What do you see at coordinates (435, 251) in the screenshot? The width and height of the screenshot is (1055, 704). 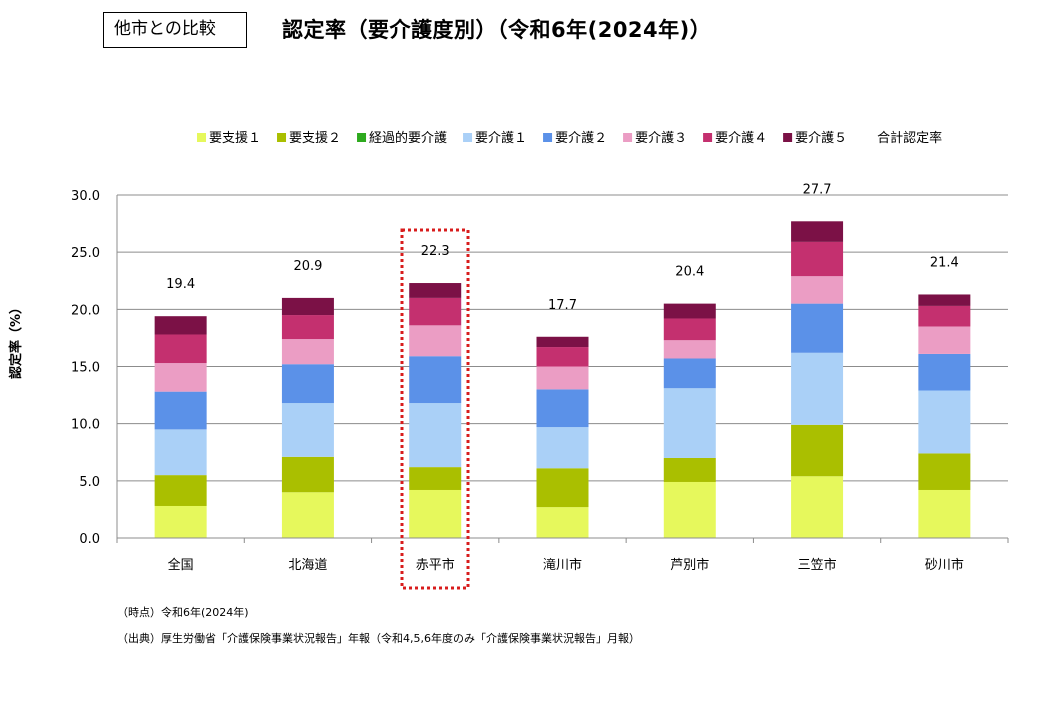 I see `total-label: 22.3` at bounding box center [435, 251].